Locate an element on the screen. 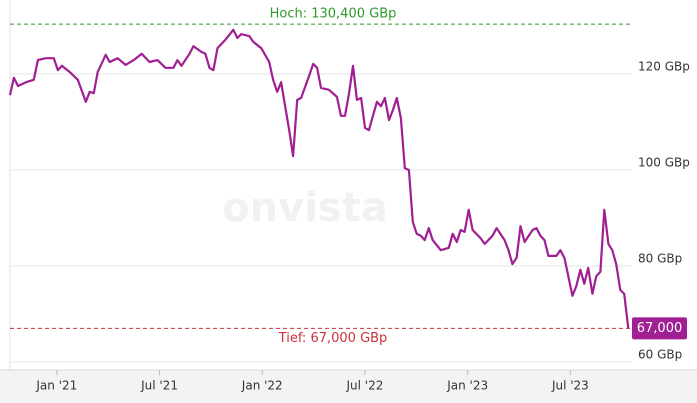 The image size is (697, 403). annotation-label: Tief: 67,000 GBp is located at coordinates (333, 338).